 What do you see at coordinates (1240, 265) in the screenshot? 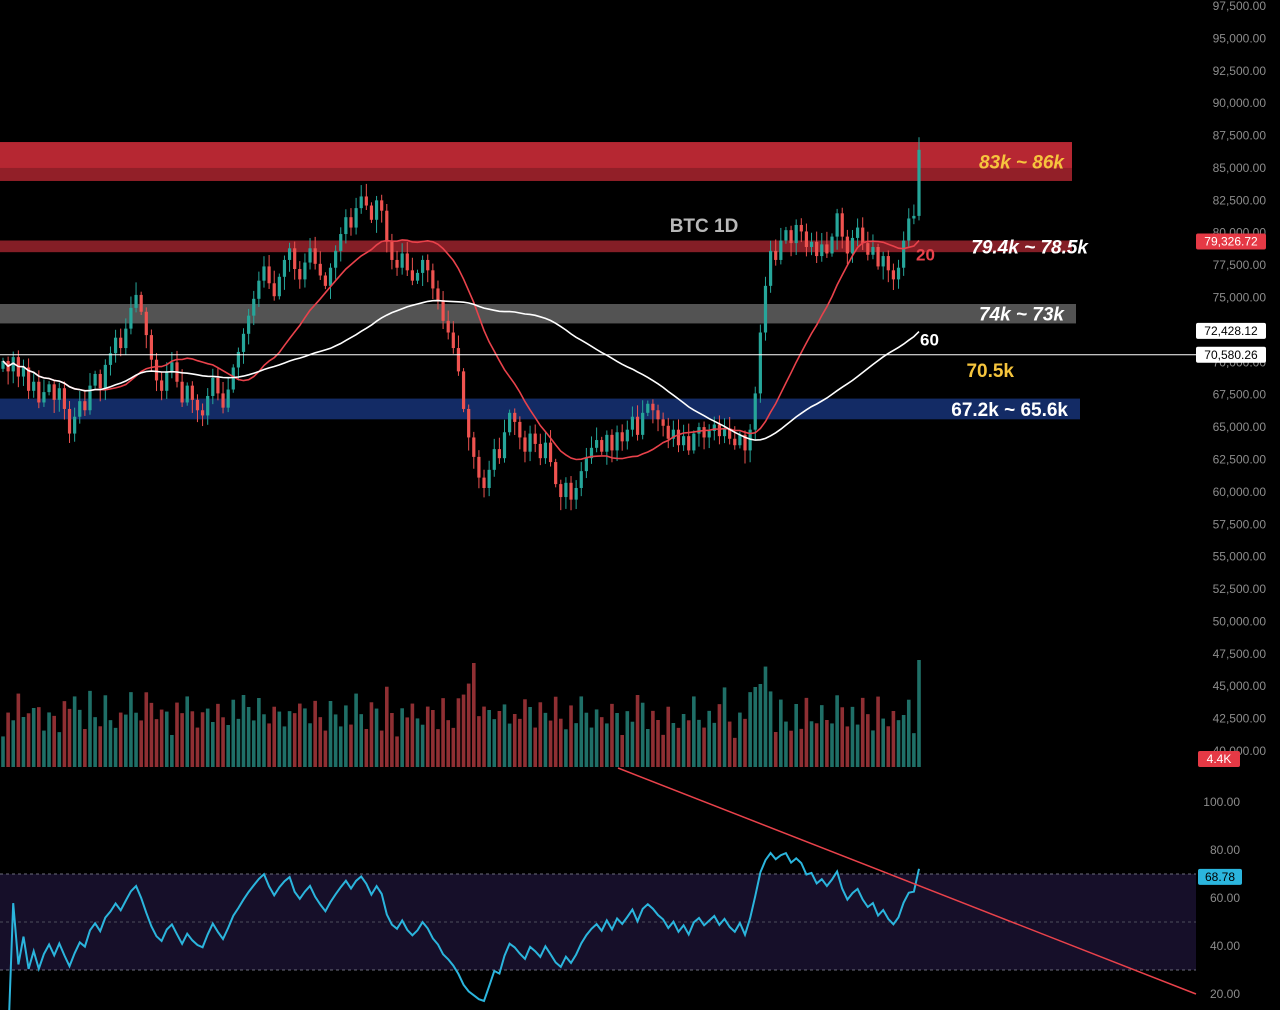
I see `price-tick-label: 77,500.00` at bounding box center [1240, 265].